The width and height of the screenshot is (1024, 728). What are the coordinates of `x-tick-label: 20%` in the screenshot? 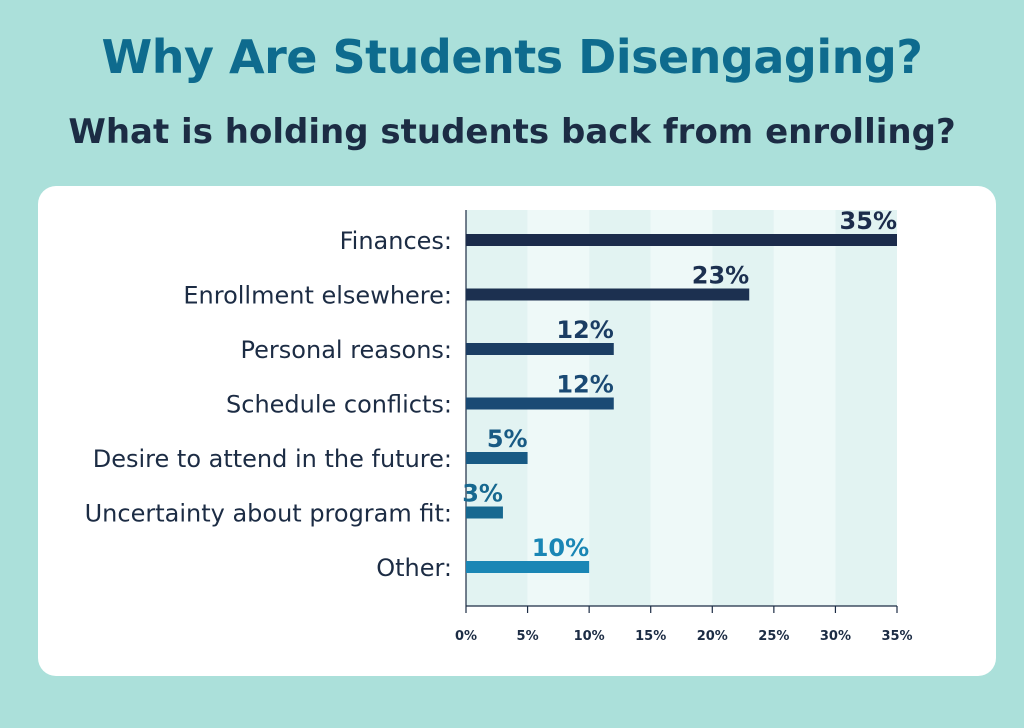 It's located at (712, 636).